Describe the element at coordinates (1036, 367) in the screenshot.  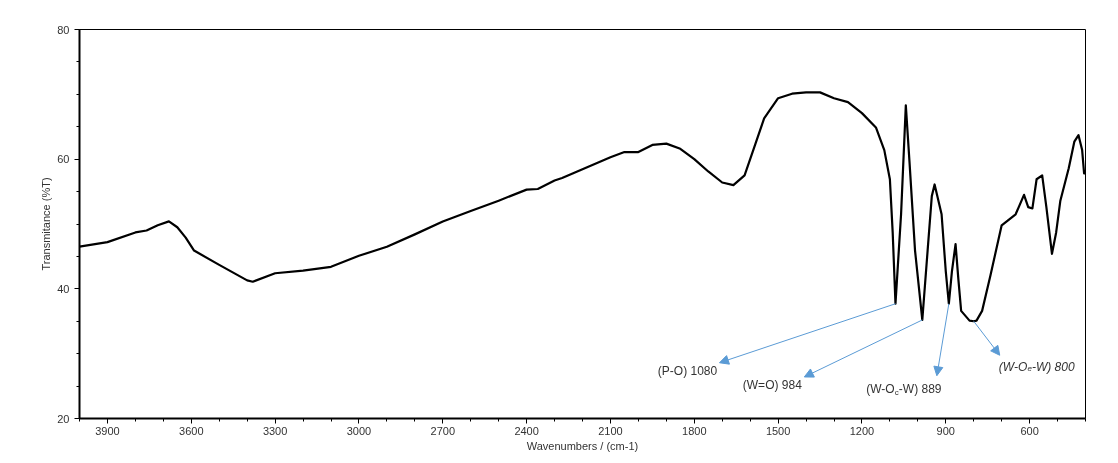
I see `annotation: (W-Oe-W) 800` at that location.